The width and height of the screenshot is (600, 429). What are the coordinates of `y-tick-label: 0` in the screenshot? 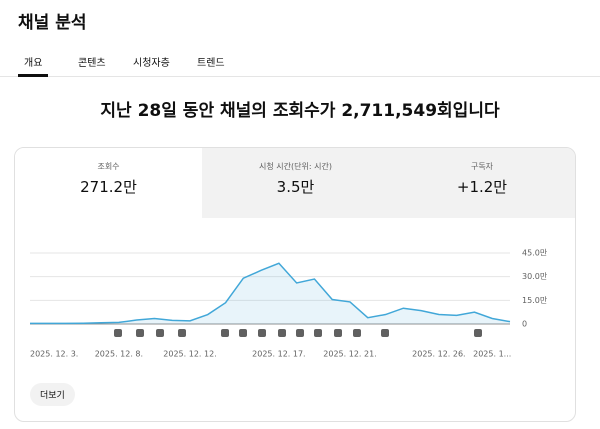 It's located at (524, 324).